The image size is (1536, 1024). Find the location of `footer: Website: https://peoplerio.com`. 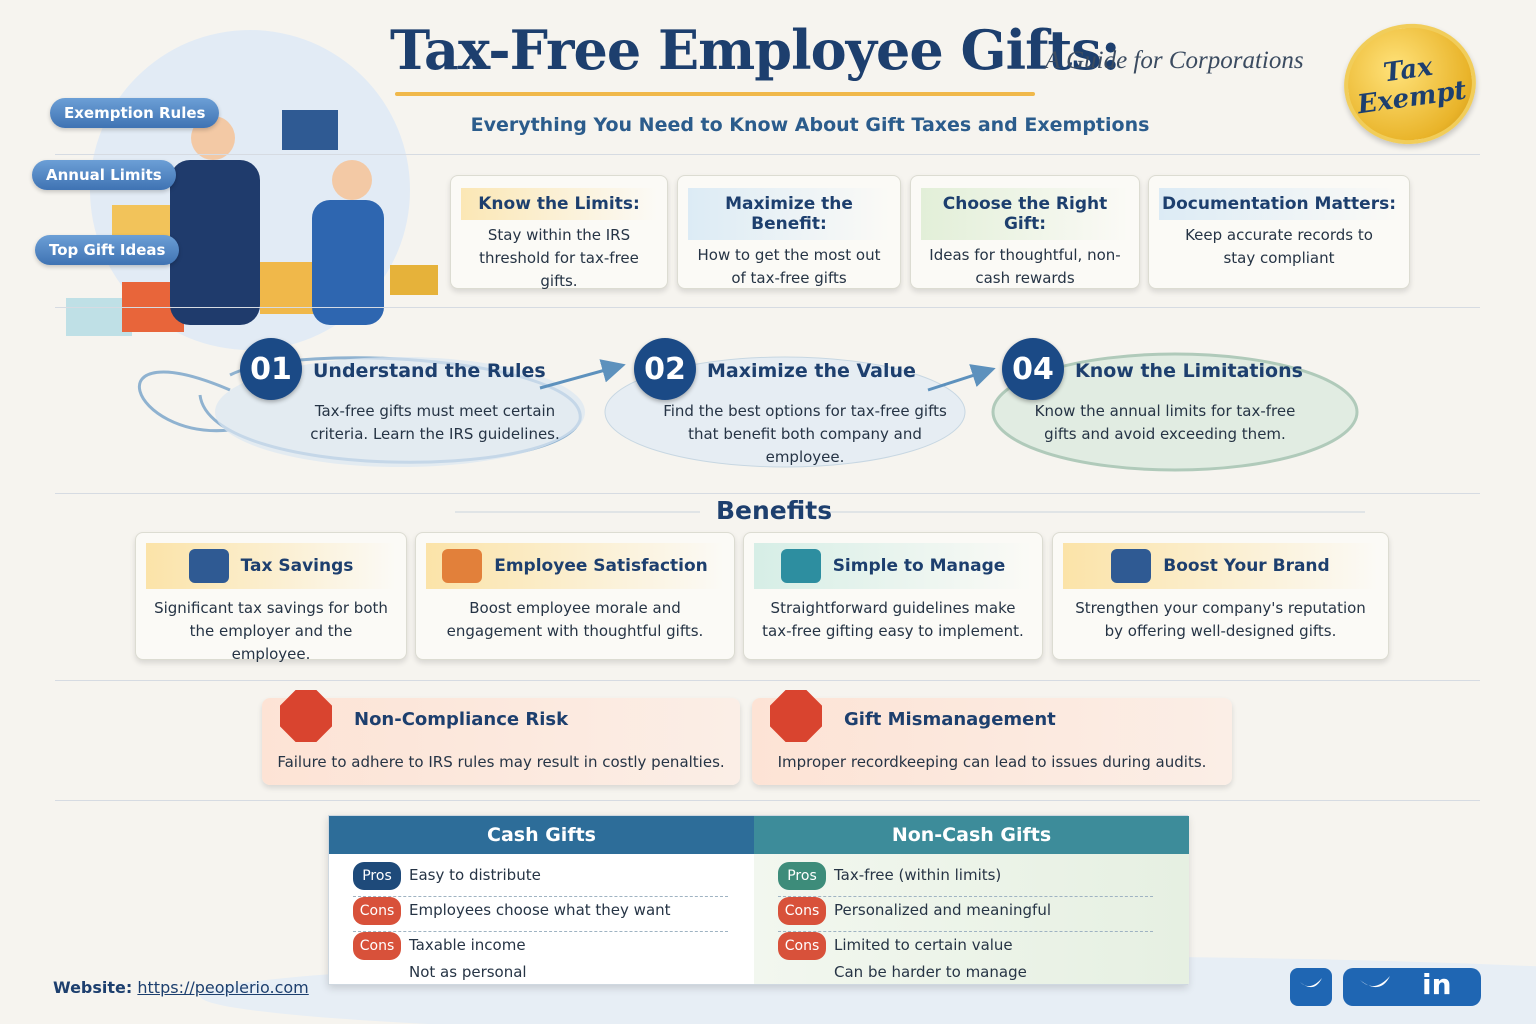

footer: Website: https://peoplerio.com is located at coordinates (181, 987).